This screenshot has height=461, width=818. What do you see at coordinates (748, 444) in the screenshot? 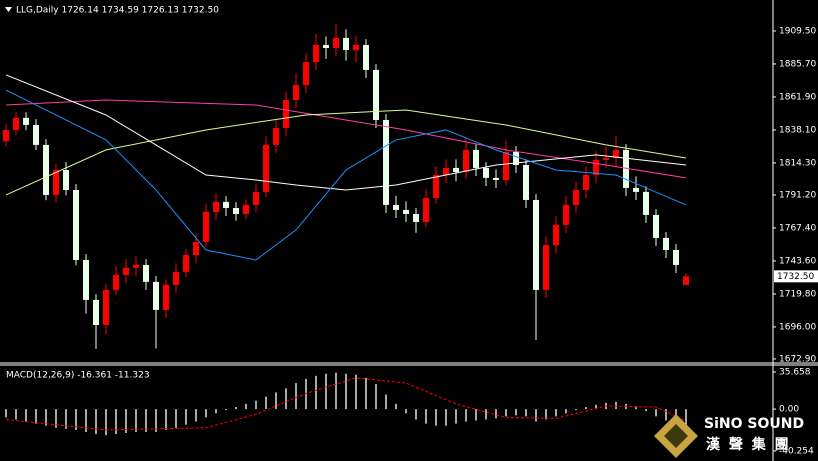
I see `watermark-subtitle: 漢 聲 集 團` at bounding box center [748, 444].